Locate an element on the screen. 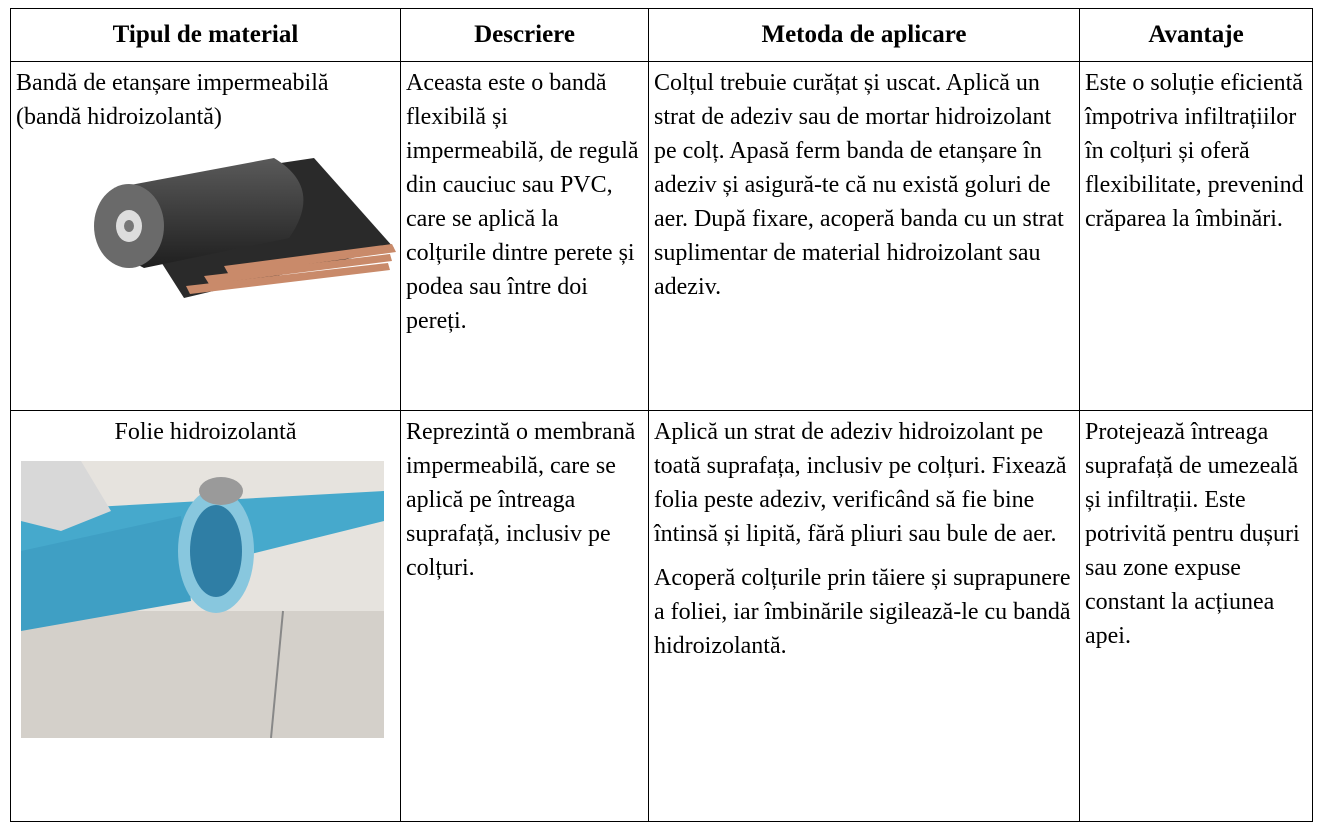  header-cell: Avantaje is located at coordinates (1196, 35).